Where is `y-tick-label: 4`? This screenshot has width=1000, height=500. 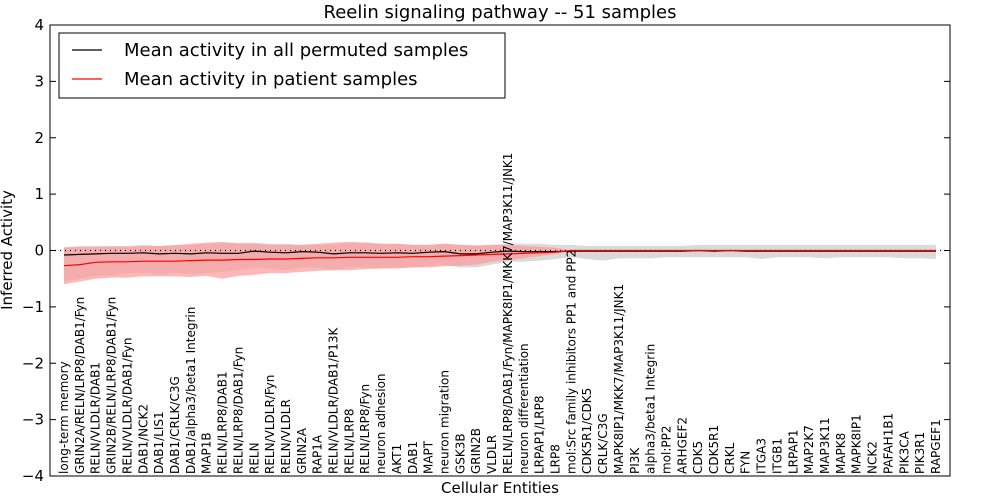
y-tick-label: 4 is located at coordinates (39, 25).